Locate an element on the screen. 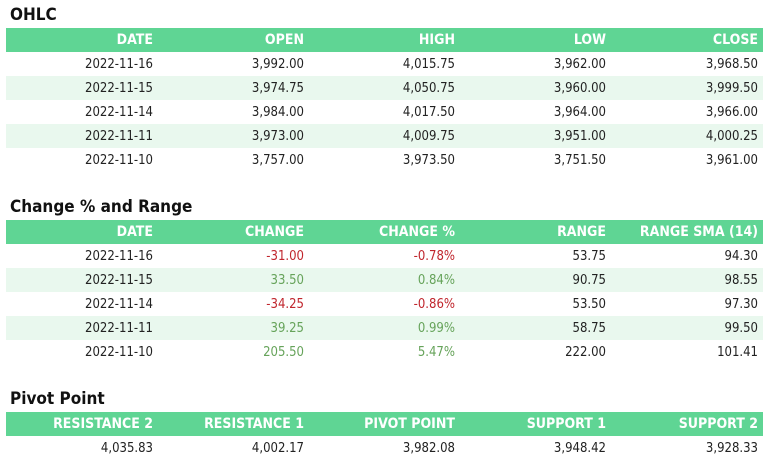 The height and width of the screenshot is (464, 769). column-header: SUPPORT 1 is located at coordinates (535, 424).